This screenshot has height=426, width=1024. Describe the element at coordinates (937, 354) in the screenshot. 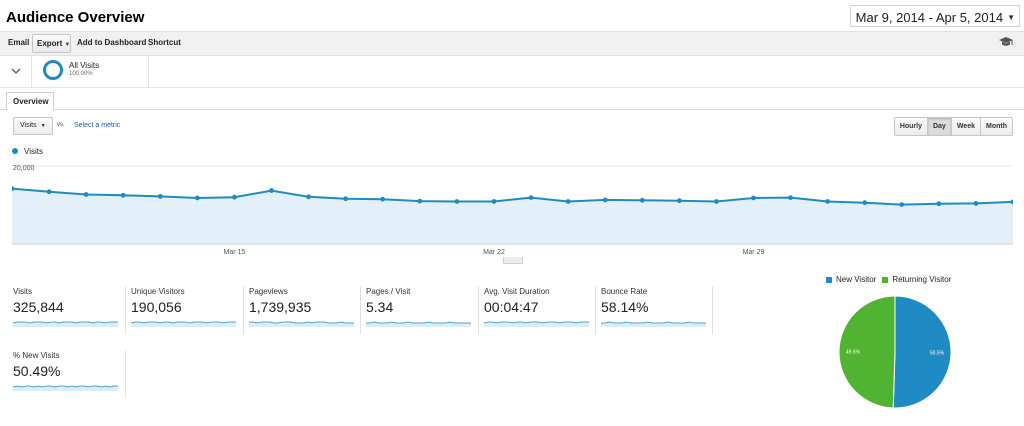

I see `pie-slice-label: 50.5%` at that location.